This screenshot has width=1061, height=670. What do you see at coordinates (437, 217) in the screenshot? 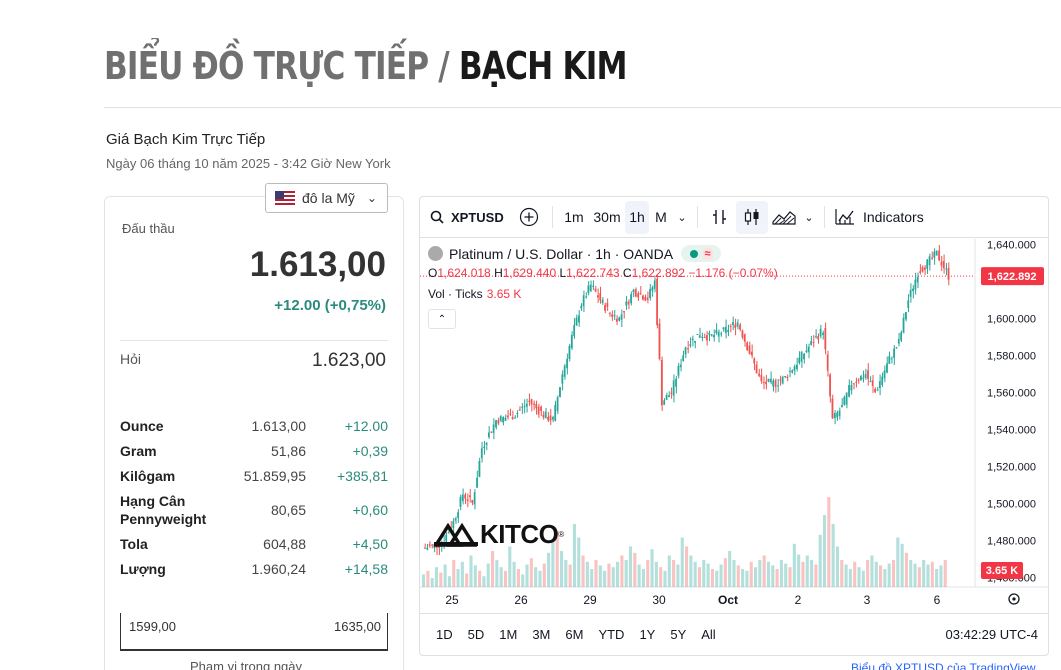
I see `search-icon` at bounding box center [437, 217].